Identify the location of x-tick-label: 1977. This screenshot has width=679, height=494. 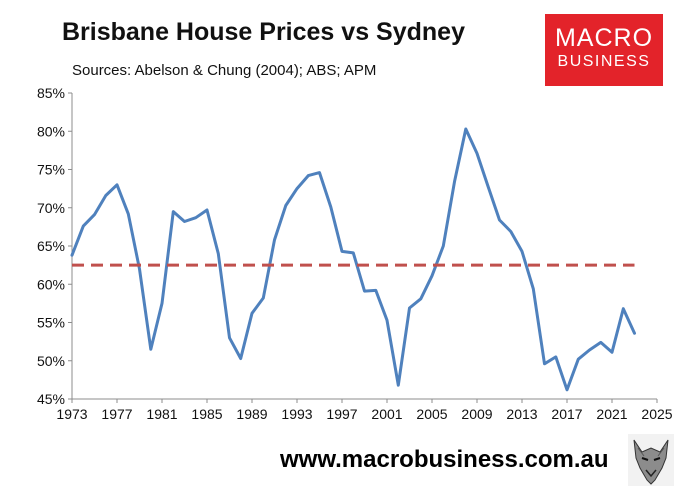
(116, 414).